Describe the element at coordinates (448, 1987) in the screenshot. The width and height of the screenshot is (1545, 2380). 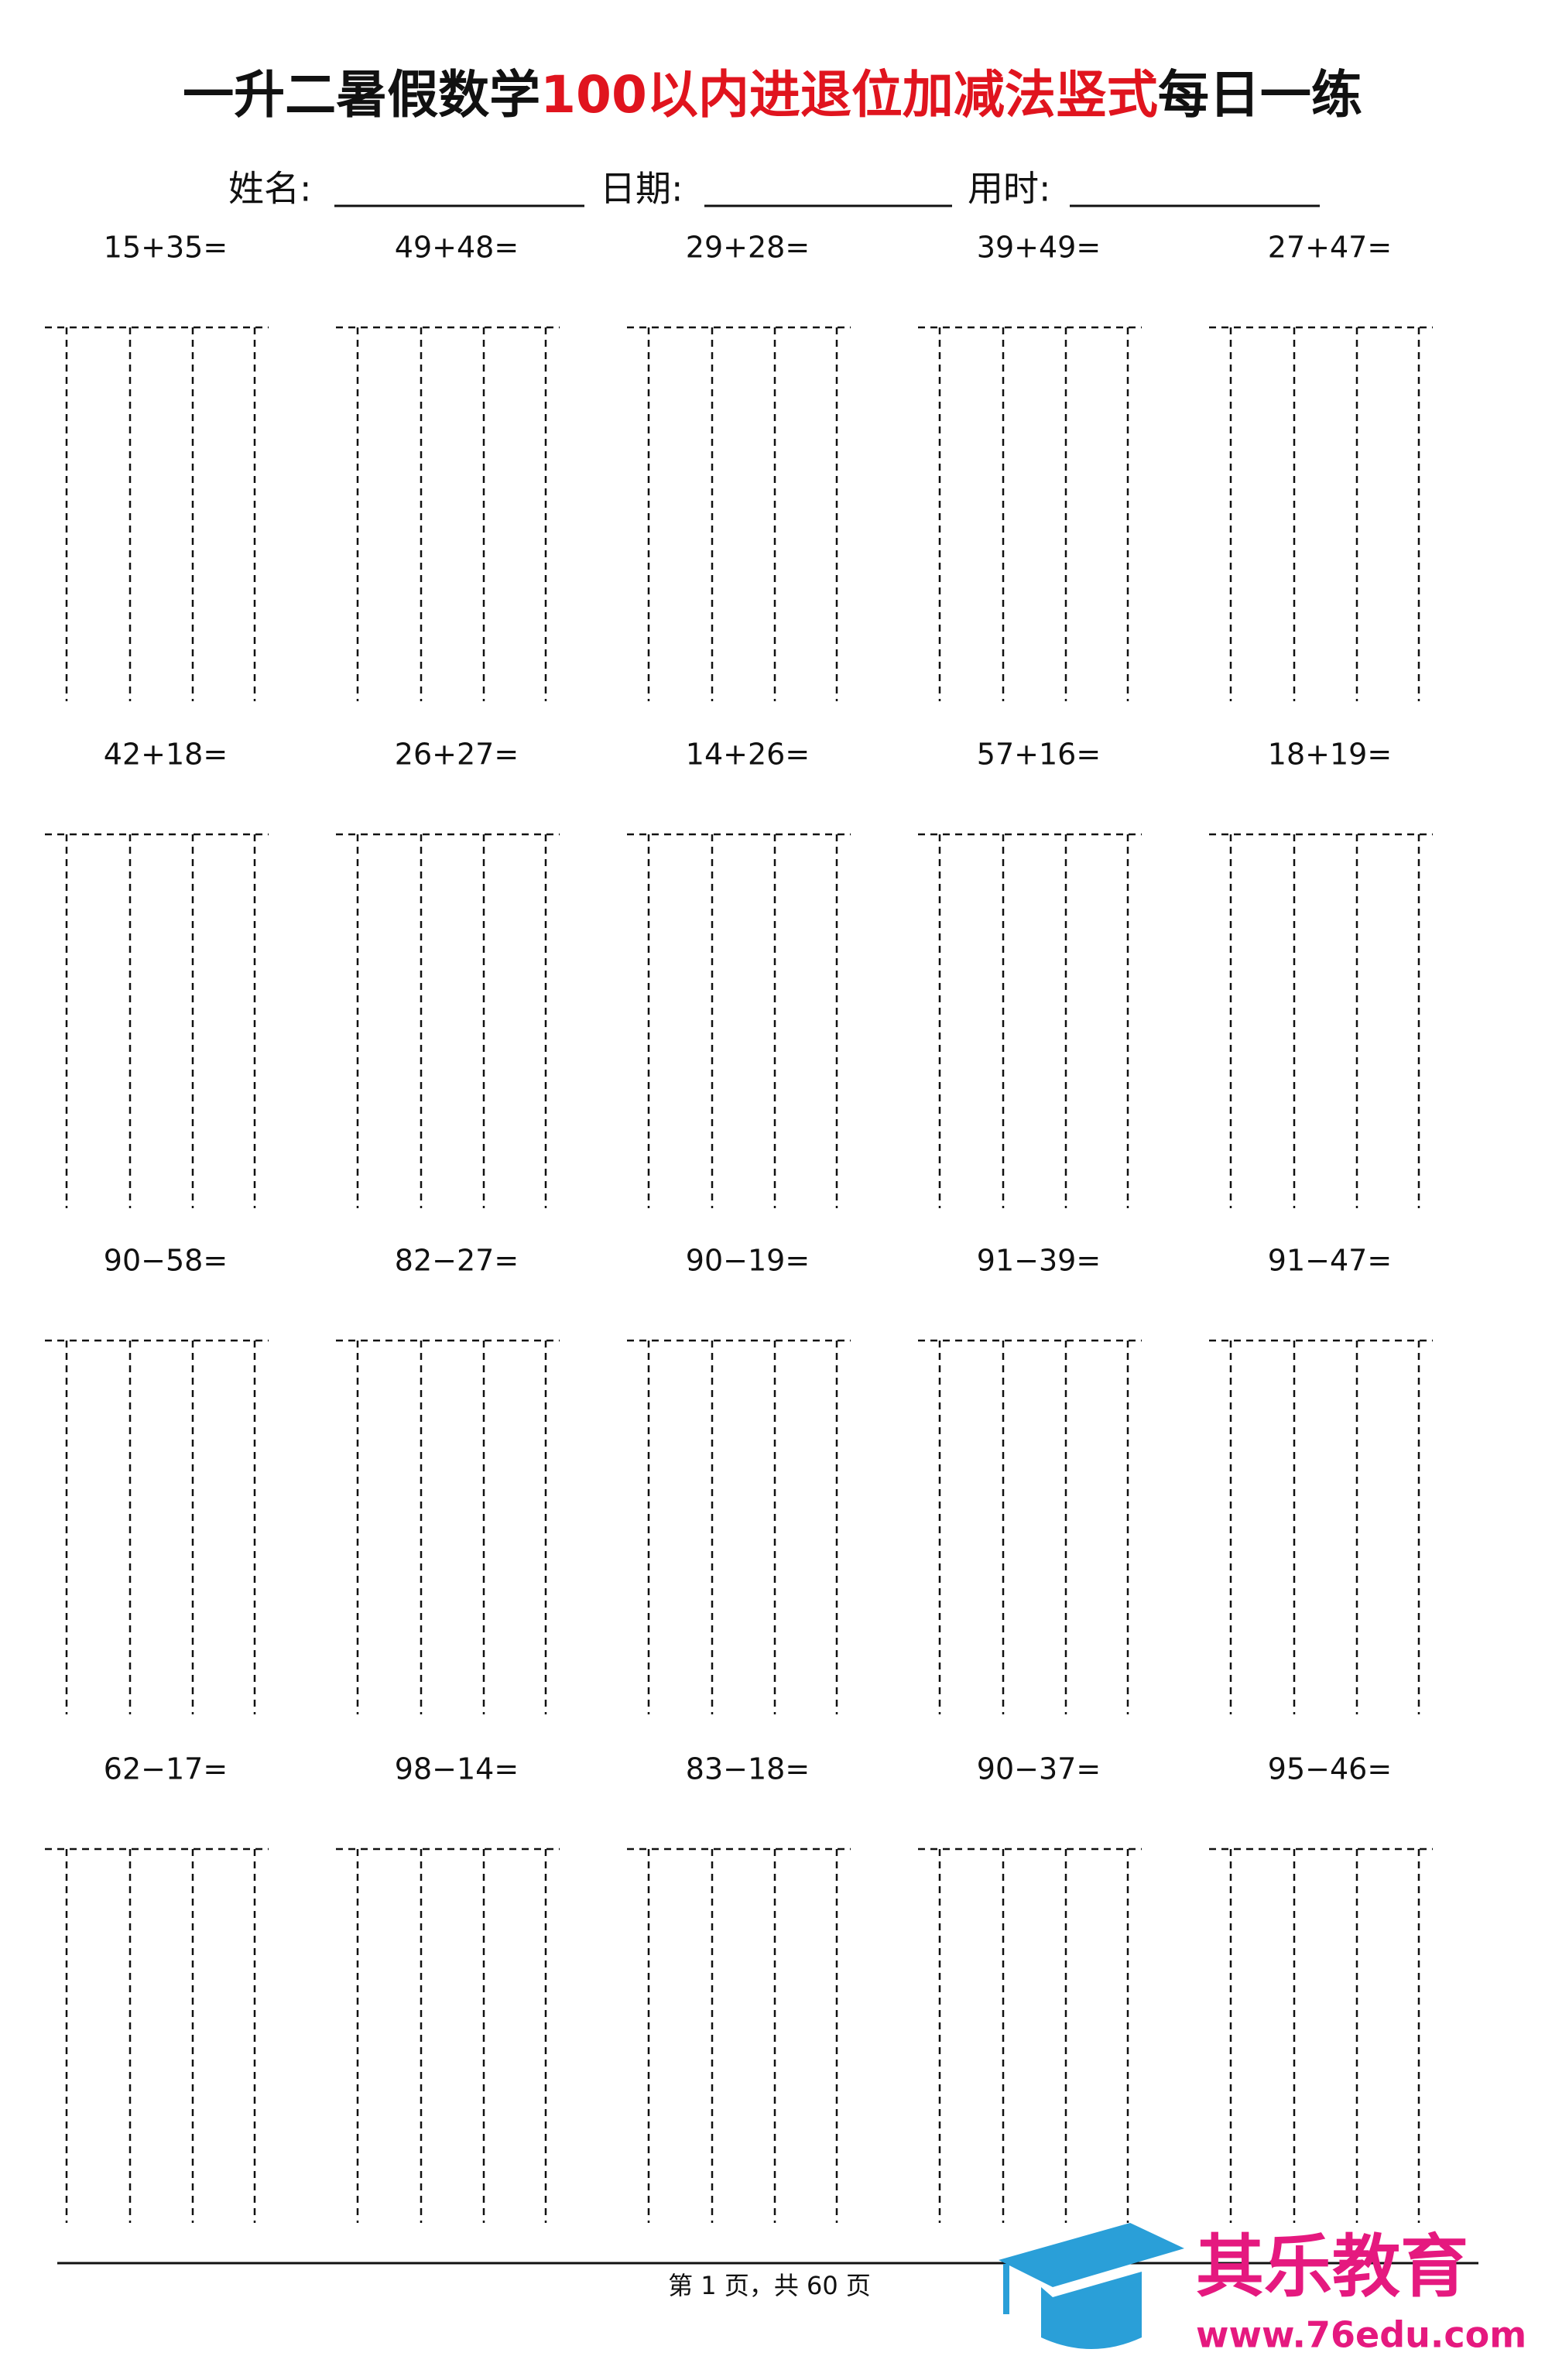
I see `problem: 98−14=` at that location.